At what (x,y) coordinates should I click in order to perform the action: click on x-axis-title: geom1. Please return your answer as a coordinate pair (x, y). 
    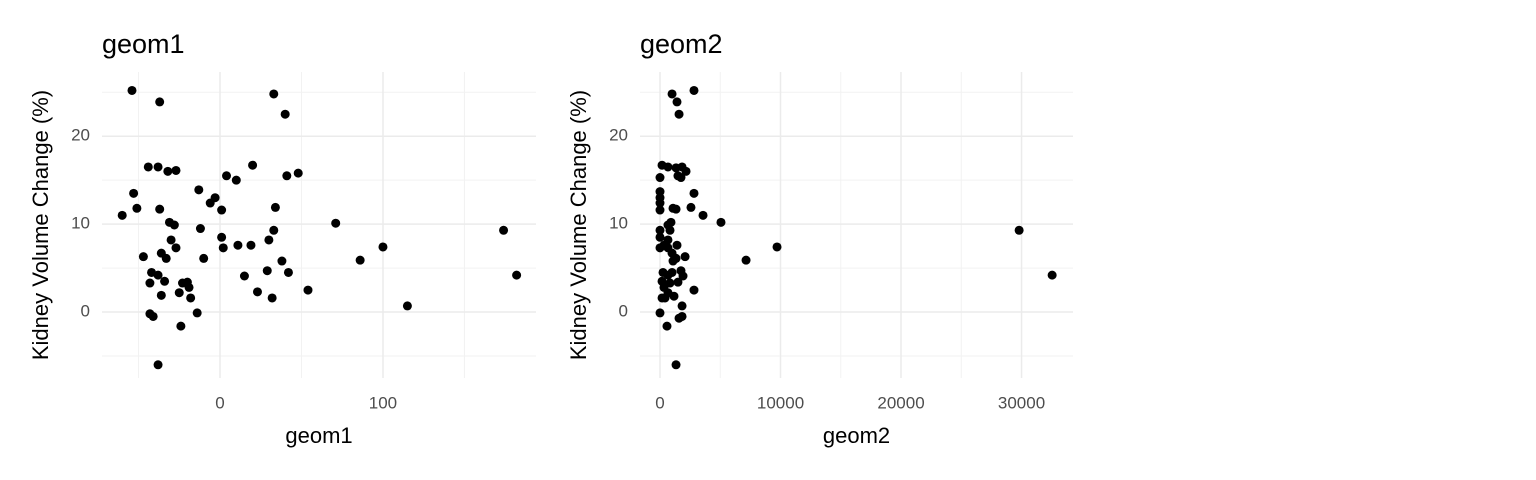
    Looking at the image, I should click on (318, 435).